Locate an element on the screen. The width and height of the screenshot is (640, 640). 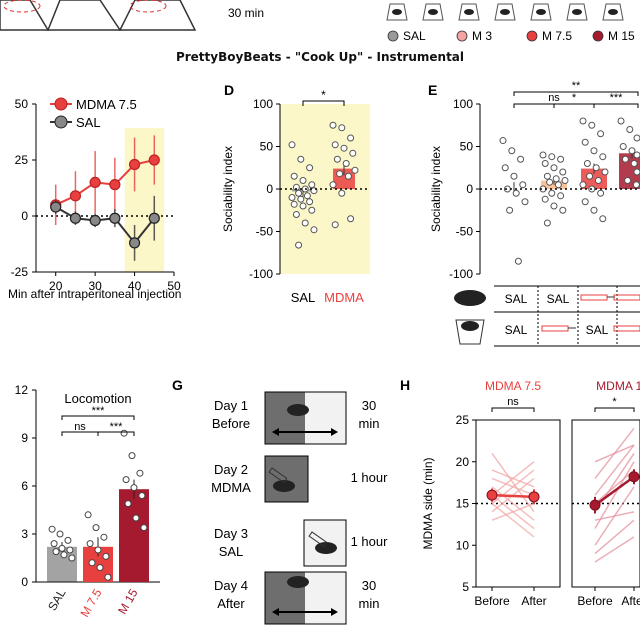
chamber-box is located at coordinates (305, 598).